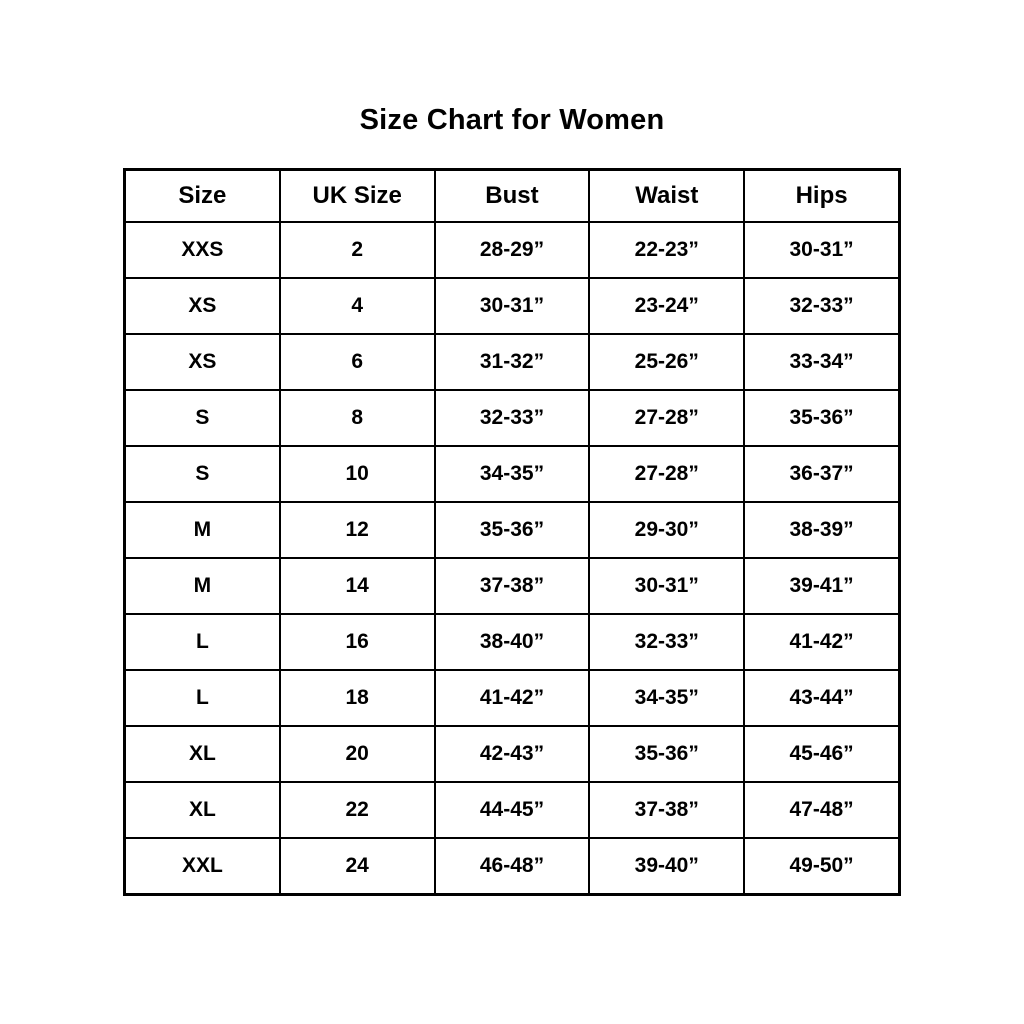 This screenshot has width=1024, height=1024. I want to click on cell-bust: 32-33”, so click(512, 418).